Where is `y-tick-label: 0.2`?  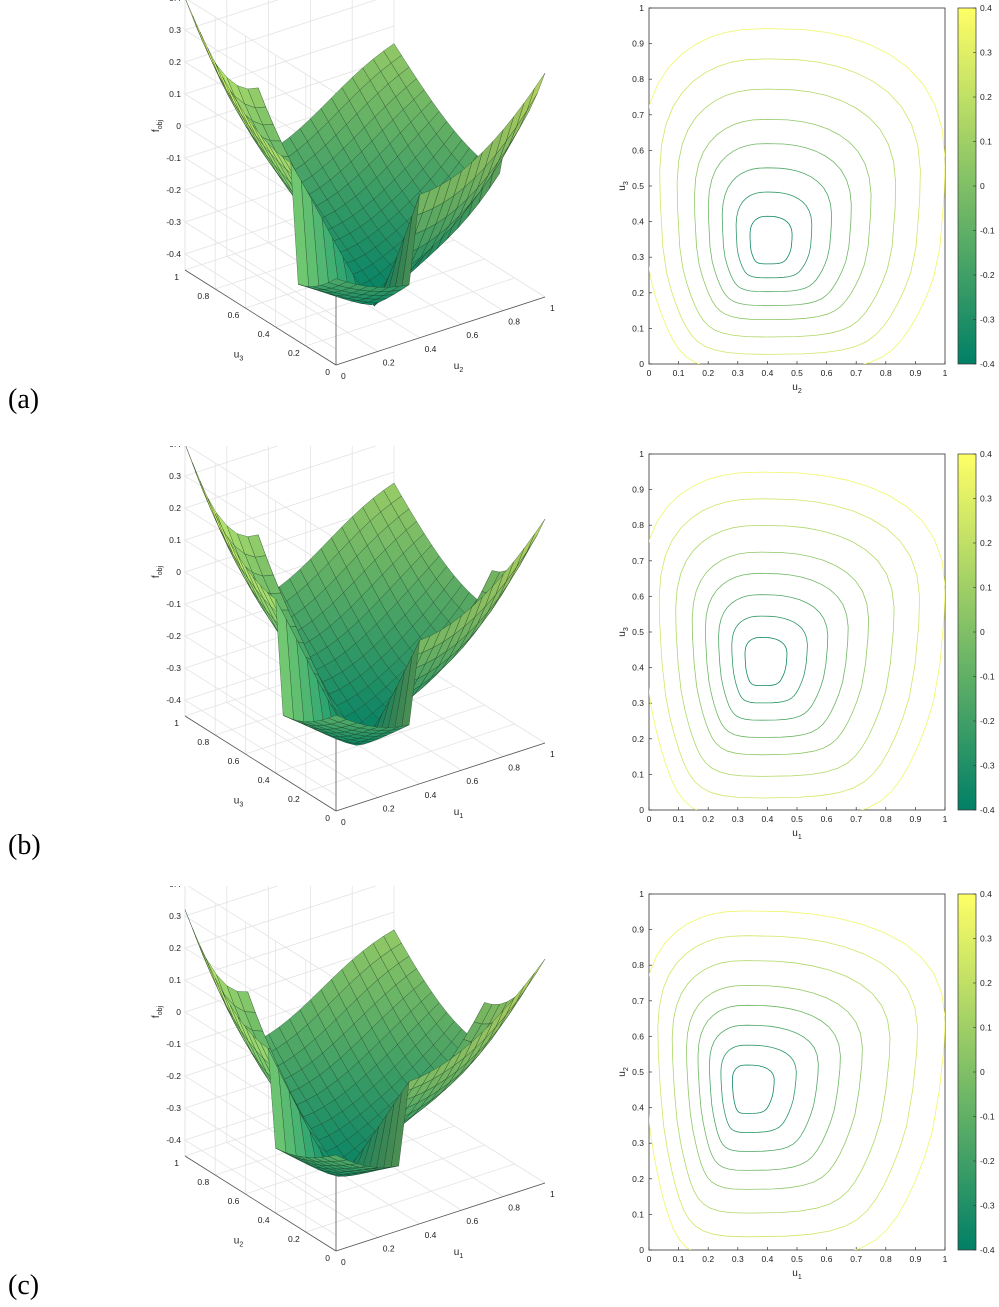 y-tick-label: 0.2 is located at coordinates (638, 739).